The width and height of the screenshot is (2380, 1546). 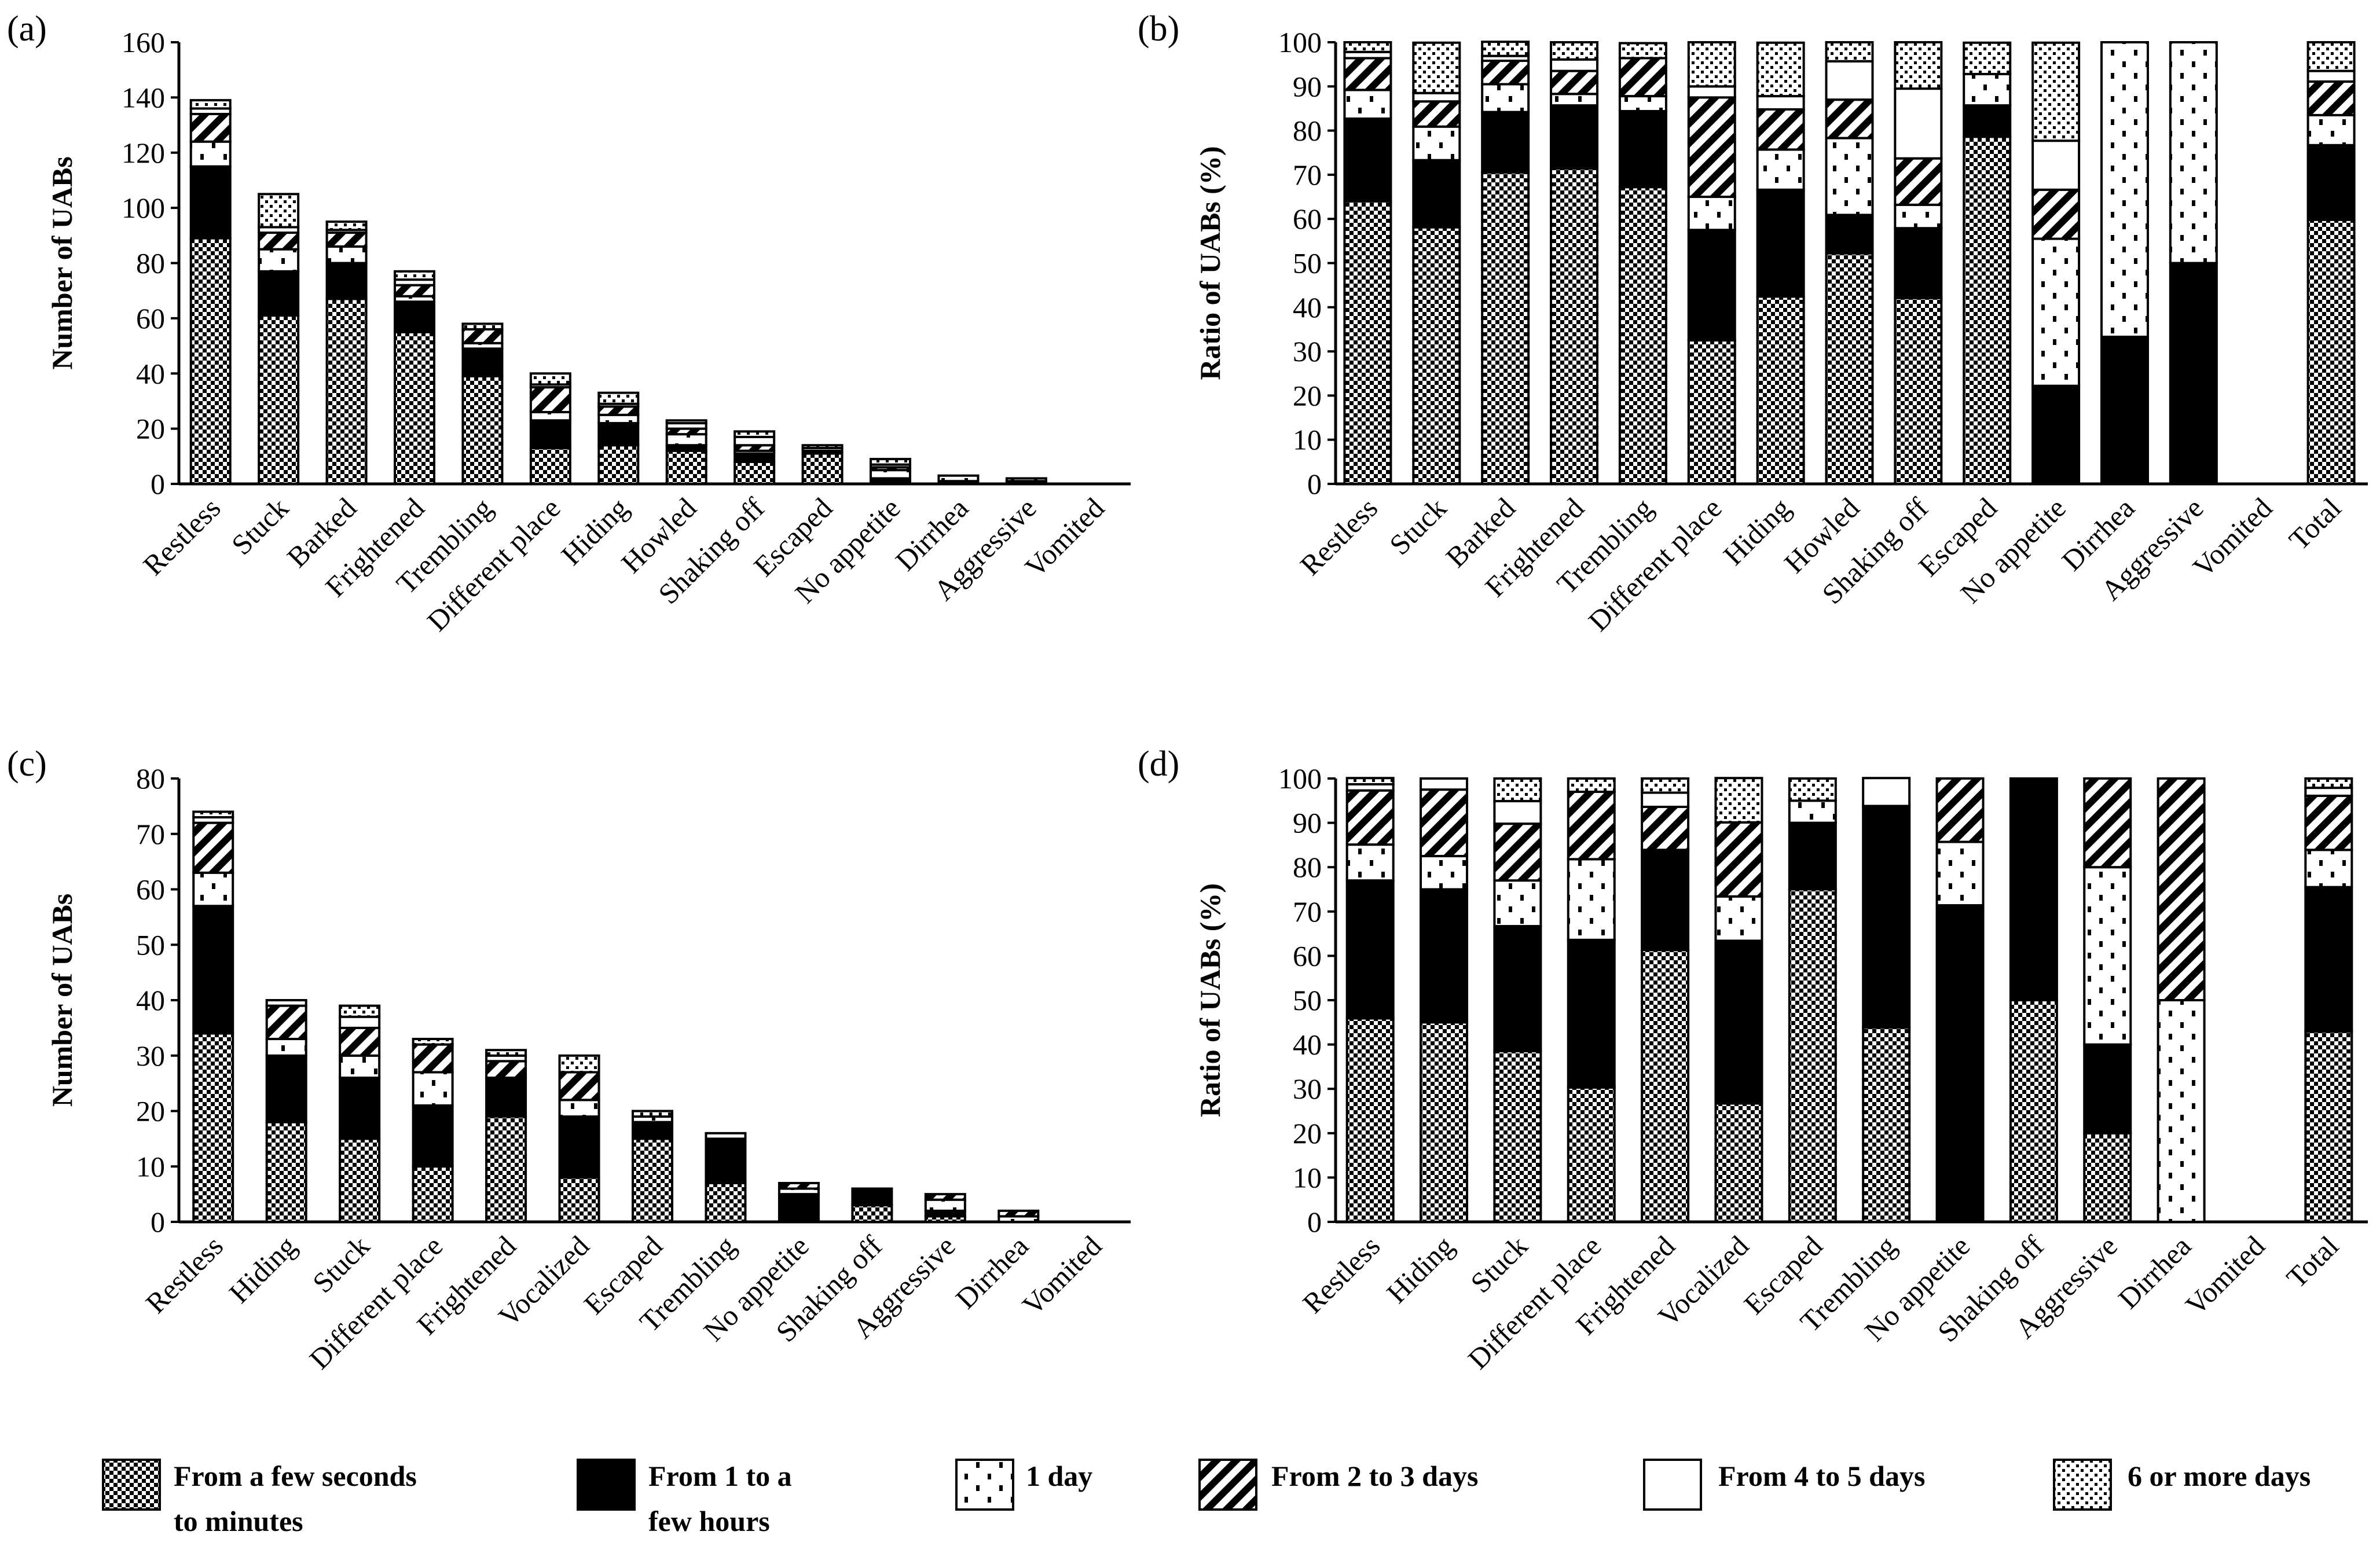 I want to click on legend-item: 6 or more days, so click(x=2182, y=1485).